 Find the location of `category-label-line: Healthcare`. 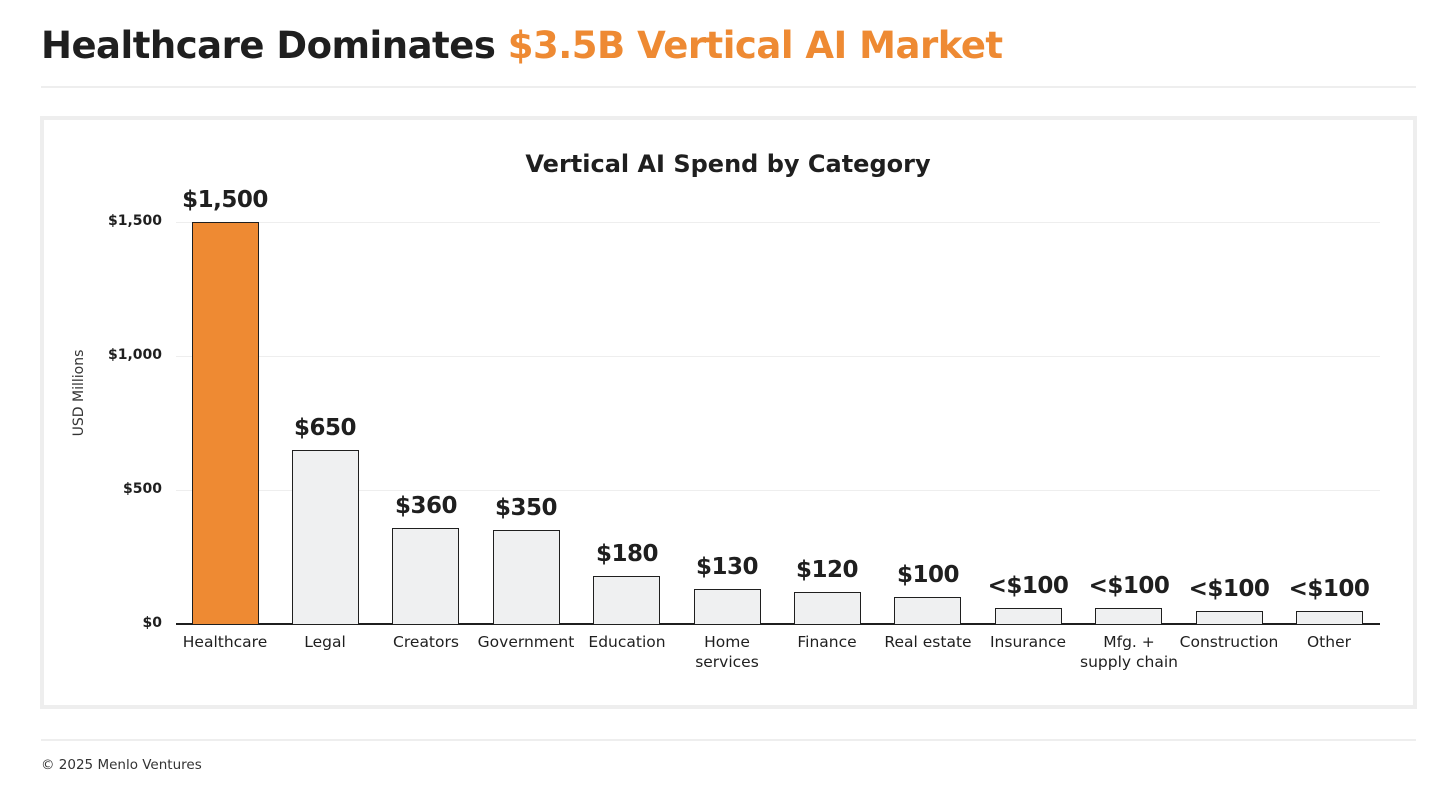

category-label-line: Healthcare is located at coordinates (225, 642).